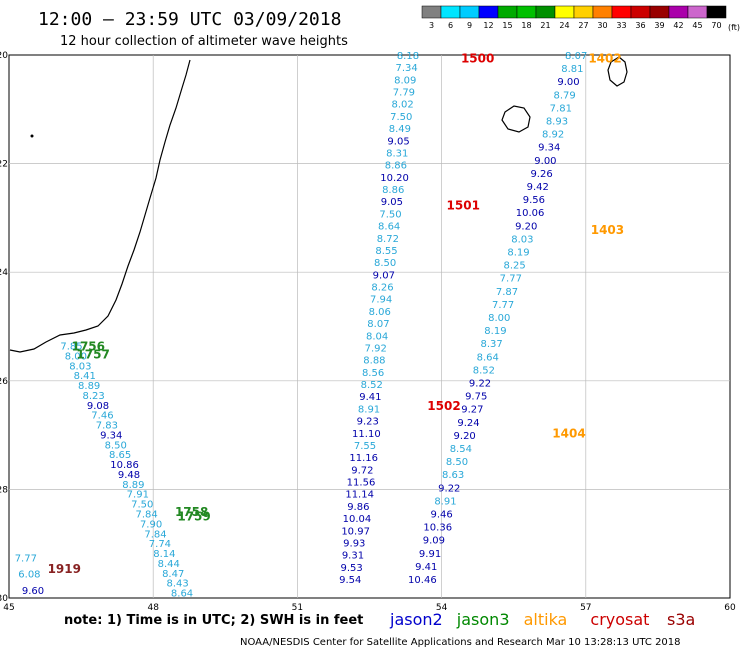  Describe the element at coordinates (480, 383) in the screenshot. I see `wave-height-value: 9.22` at that location.